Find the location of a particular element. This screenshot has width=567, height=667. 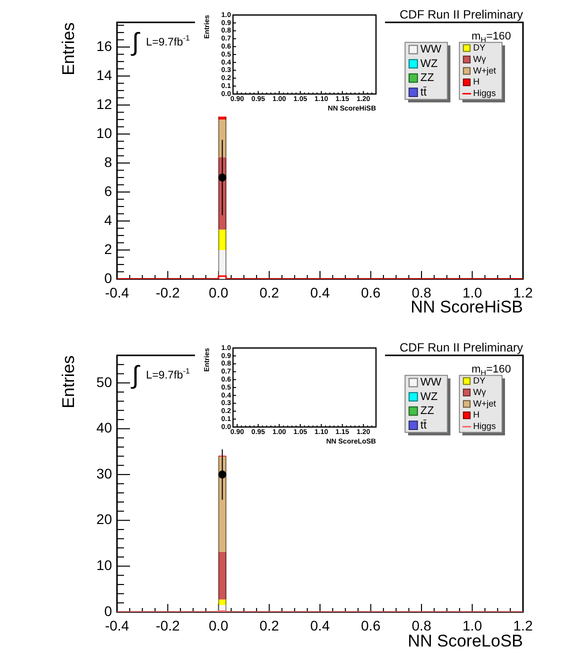

y-tick-label: 50 is located at coordinates (104, 382).